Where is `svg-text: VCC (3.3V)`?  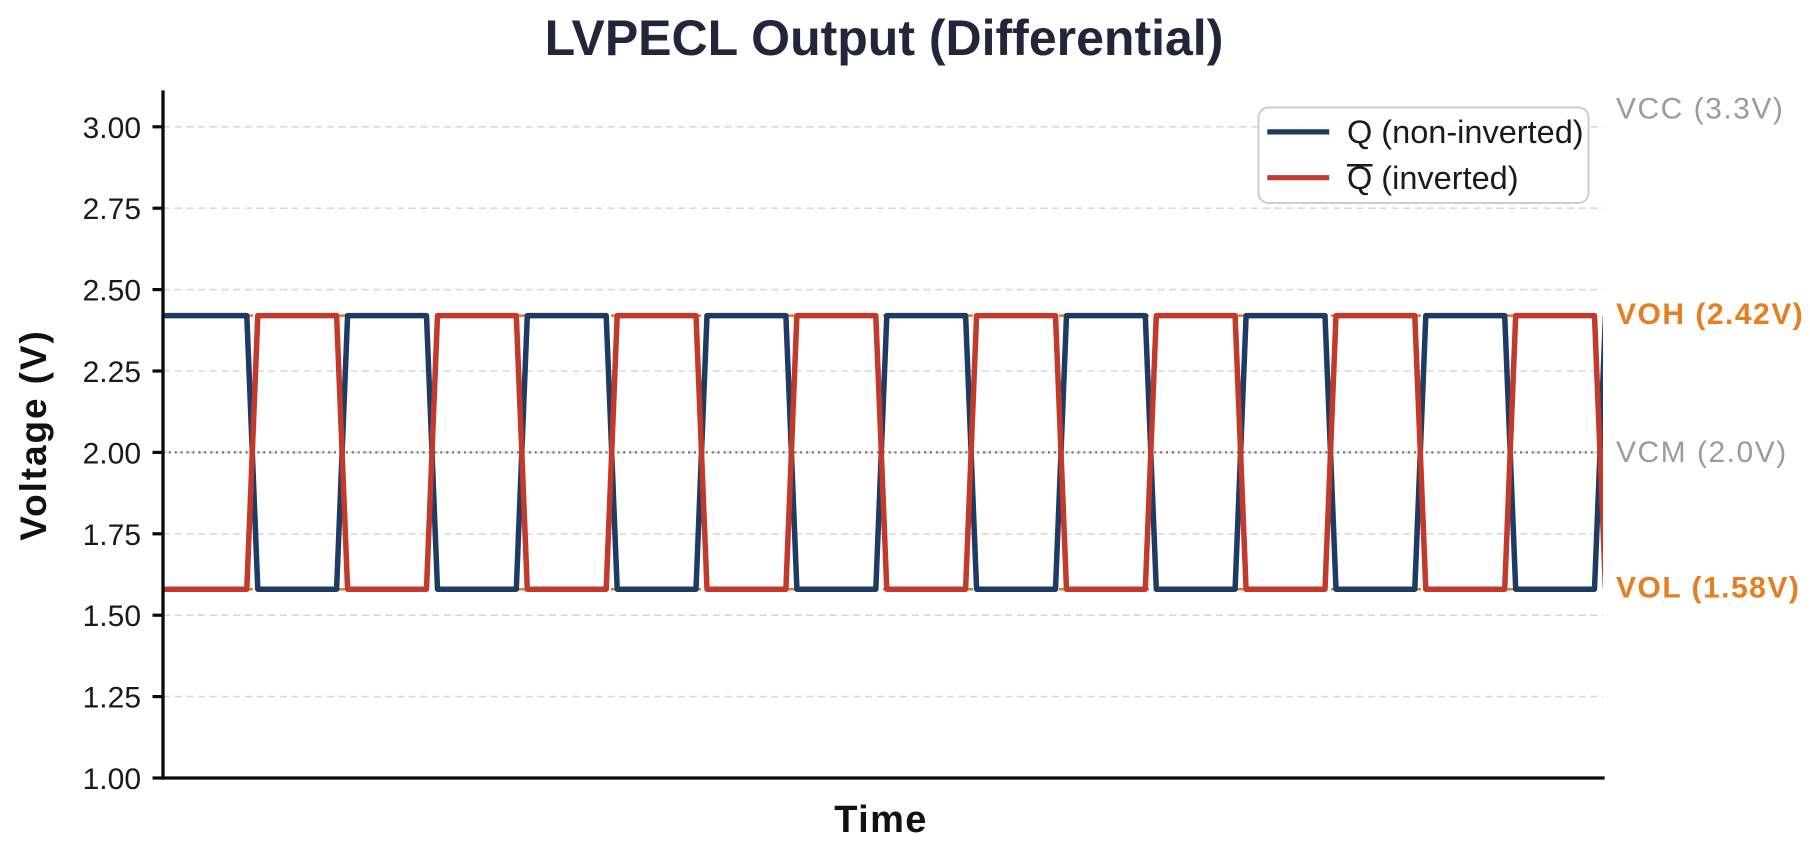 svg-text: VCC (3.3V) is located at coordinates (1700, 109).